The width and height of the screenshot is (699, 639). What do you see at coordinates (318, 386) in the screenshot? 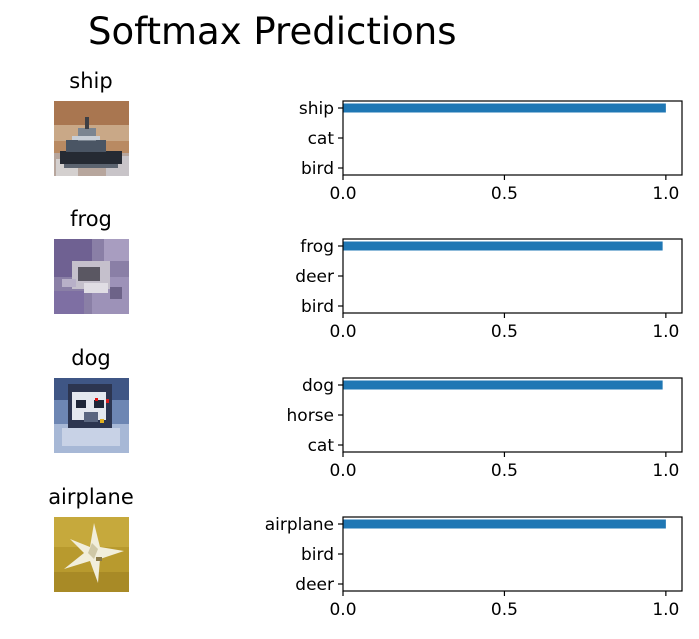
I see `y-tick-label: dog` at bounding box center [318, 386].